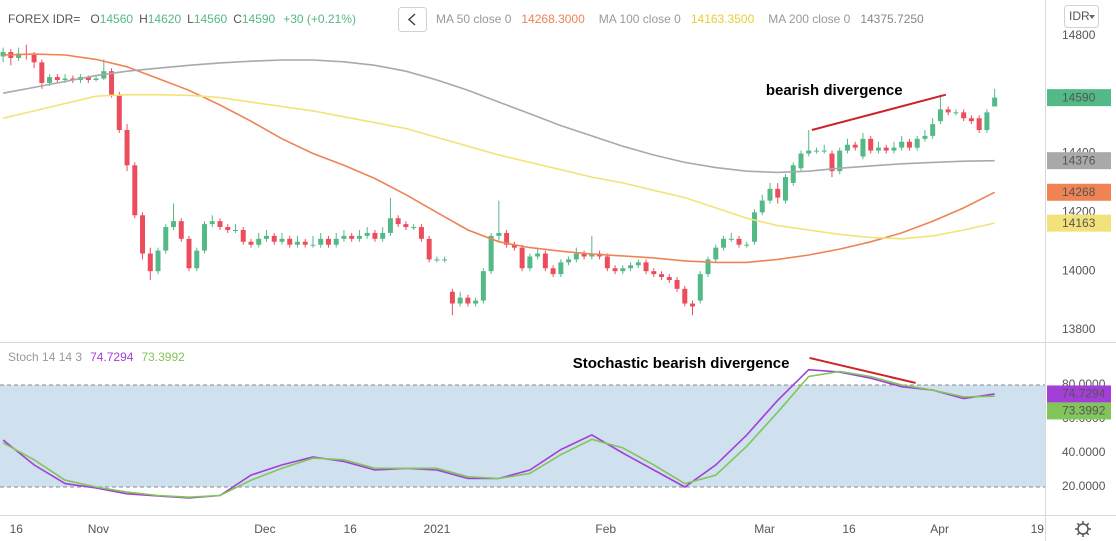  I want to click on value-badge-label: 74.7294, so click(1084, 394).